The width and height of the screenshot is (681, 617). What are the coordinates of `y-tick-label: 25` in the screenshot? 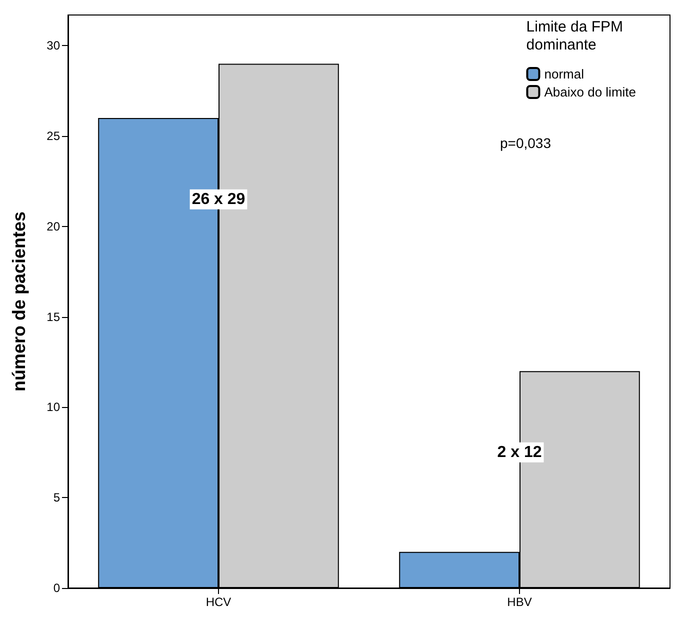 It's located at (53, 136).